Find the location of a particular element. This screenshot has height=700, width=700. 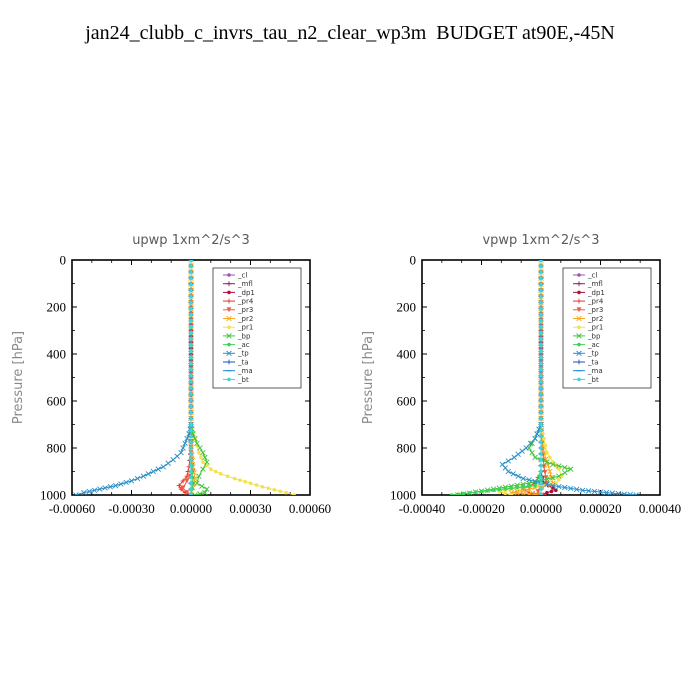

legend-label: _pr3 is located at coordinates (245, 310).